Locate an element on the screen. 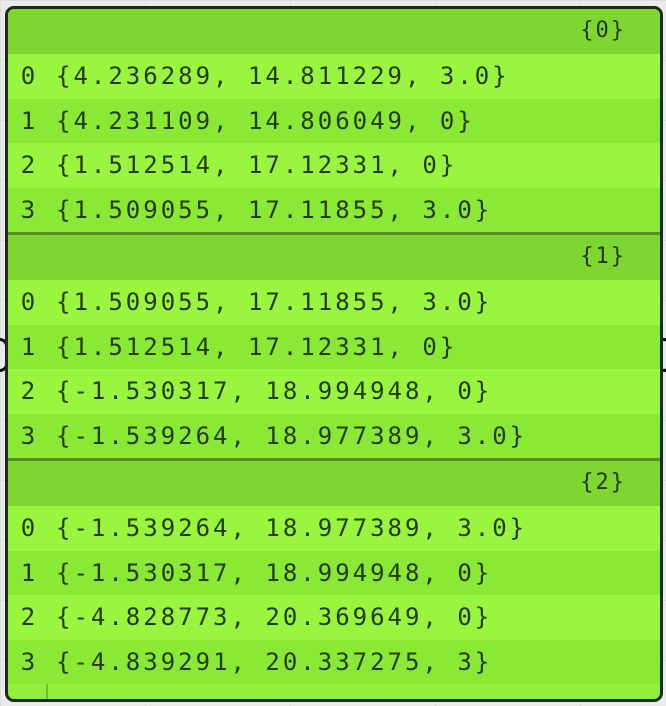  branch-header: {1} is located at coordinates (334, 257).